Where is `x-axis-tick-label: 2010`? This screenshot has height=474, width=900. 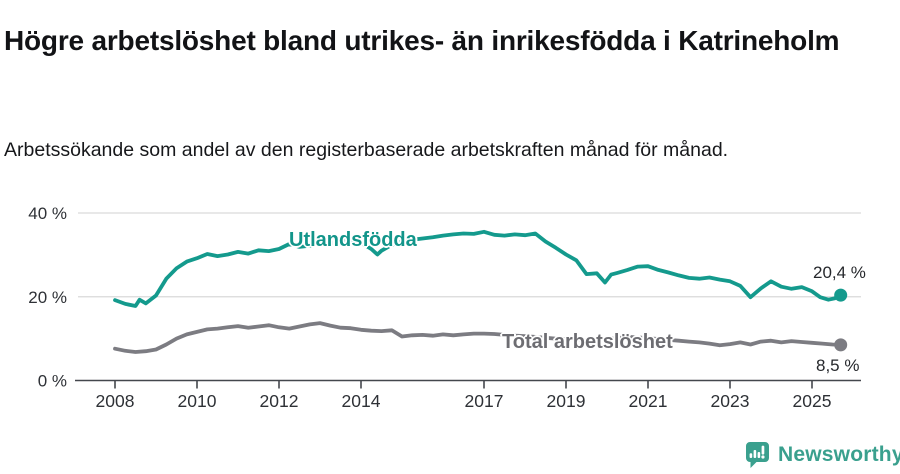
x-axis-tick-label: 2010 is located at coordinates (197, 401).